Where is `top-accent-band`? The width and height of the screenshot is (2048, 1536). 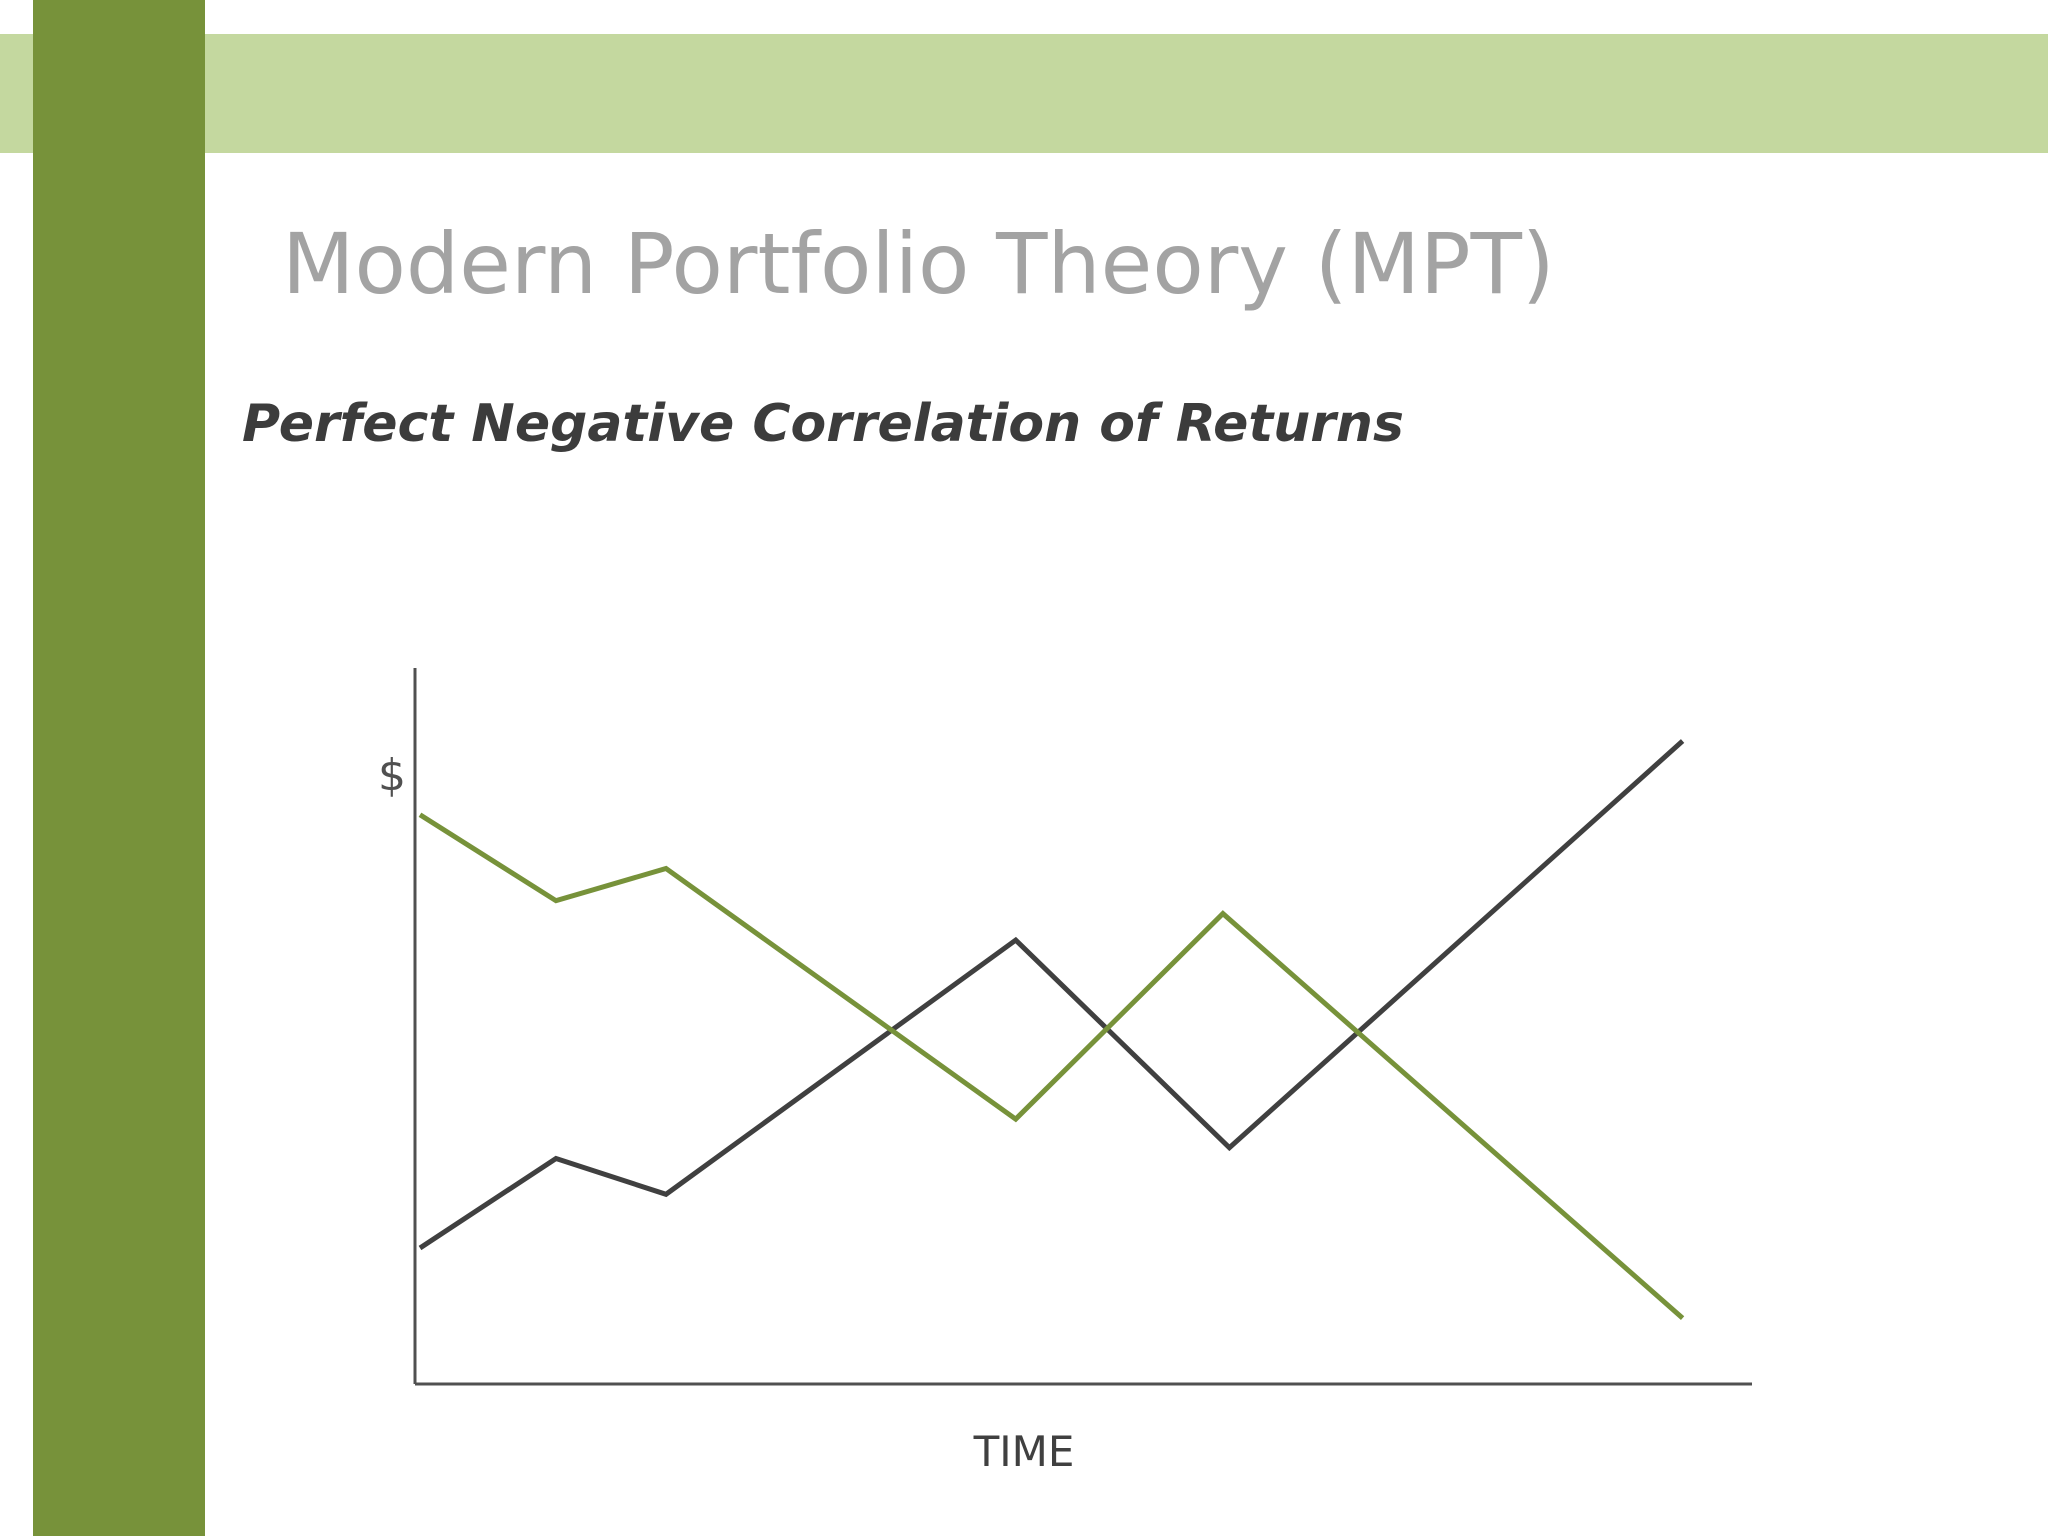 top-accent-band is located at coordinates (1024, 93).